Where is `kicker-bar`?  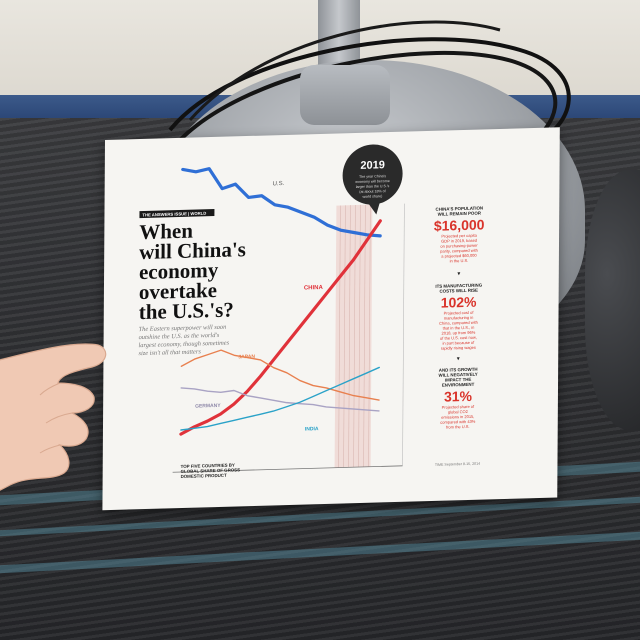 kicker-bar is located at coordinates (177, 213).